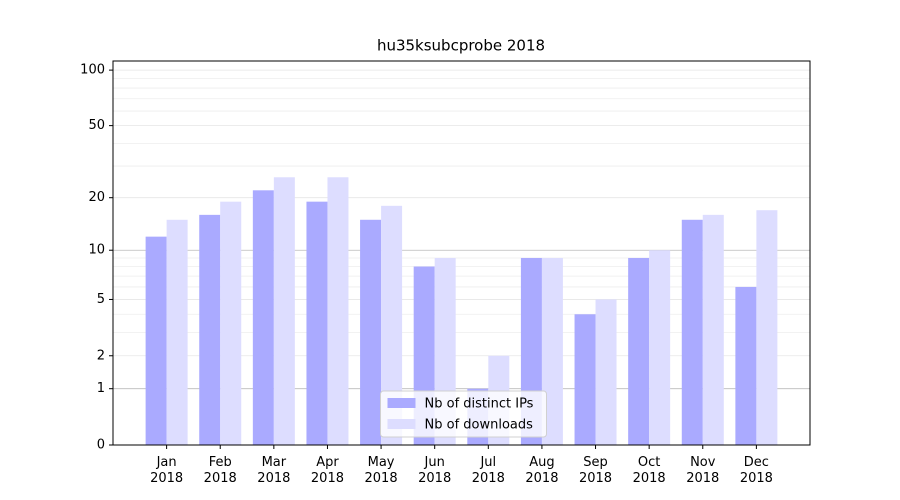 This screenshot has height=500, width=900. What do you see at coordinates (756, 470) in the screenshot?
I see `x-tick-label: Dec 2018` at bounding box center [756, 470].